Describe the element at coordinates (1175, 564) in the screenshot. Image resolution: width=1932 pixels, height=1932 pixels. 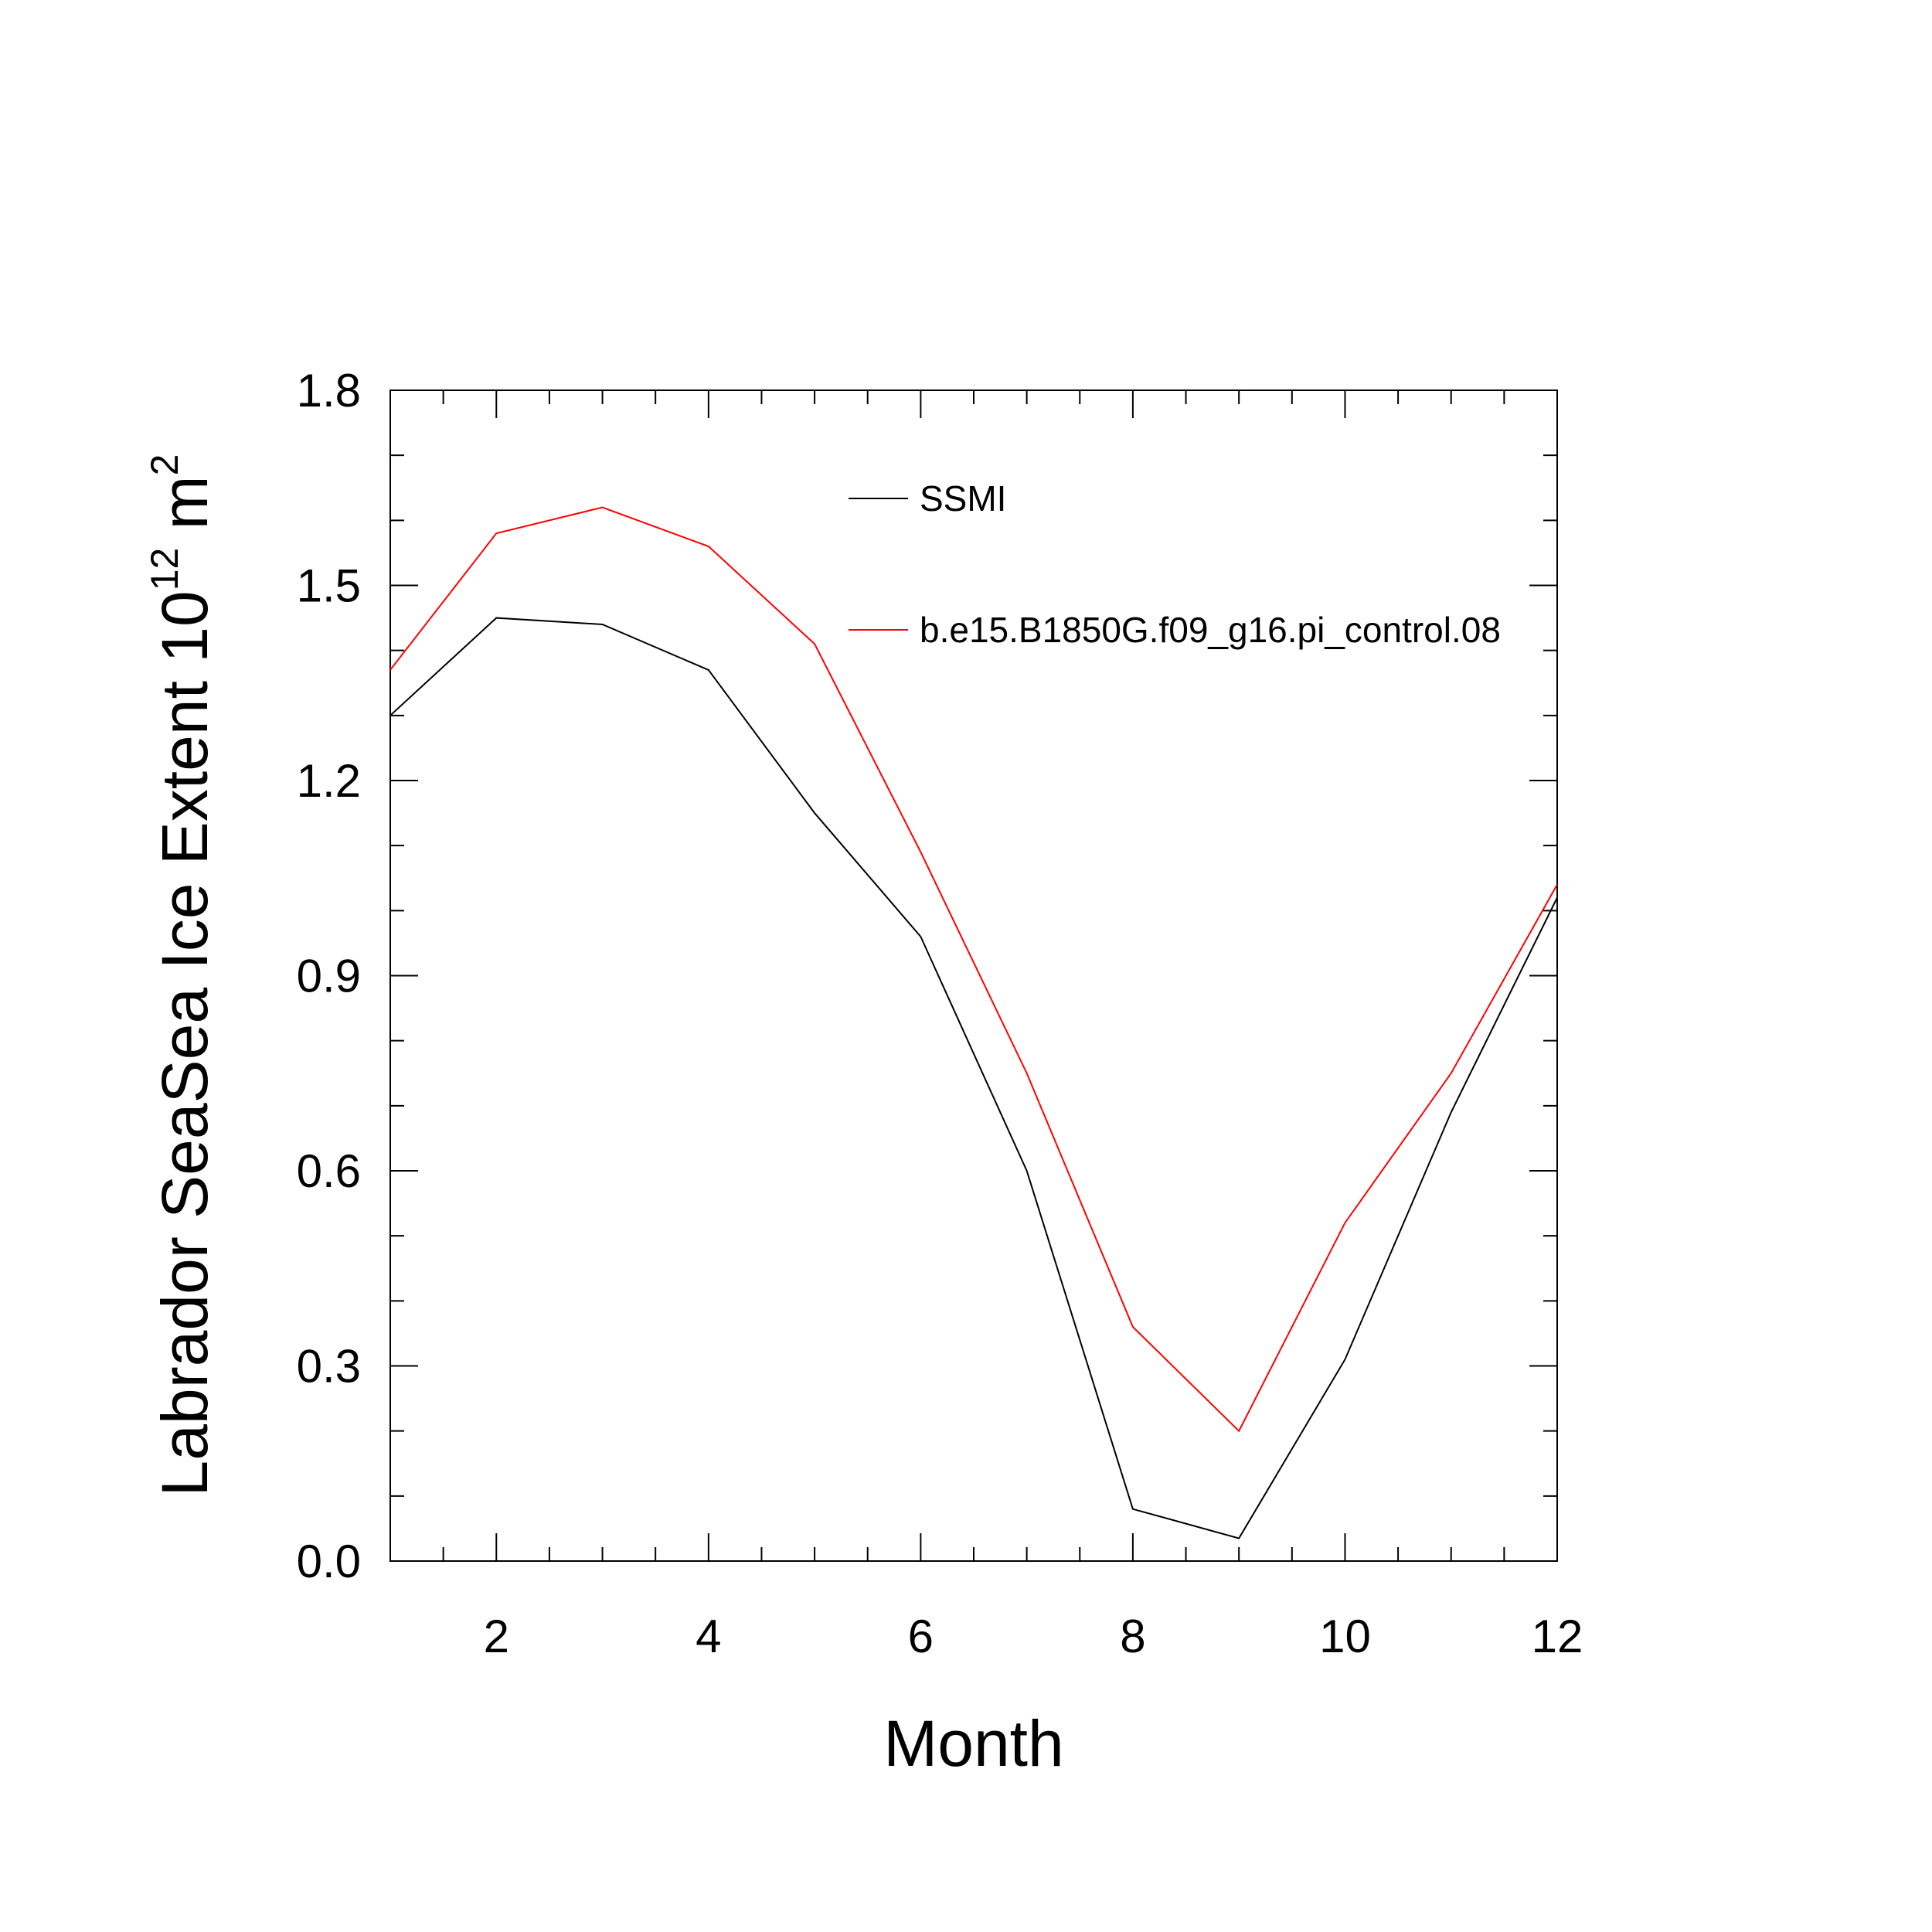
I see `legend-layer: SSMI b.e15.B1850G.f09_g16.pi_control.08` at that location.